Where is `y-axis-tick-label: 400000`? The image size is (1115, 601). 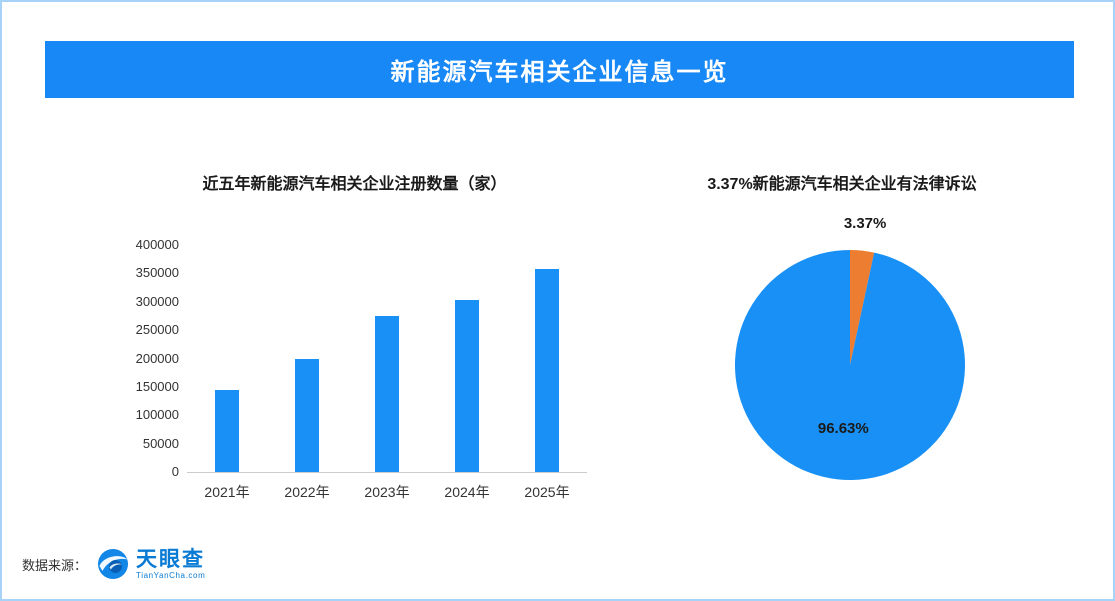
y-axis-tick-label: 400000 is located at coordinates (157, 244).